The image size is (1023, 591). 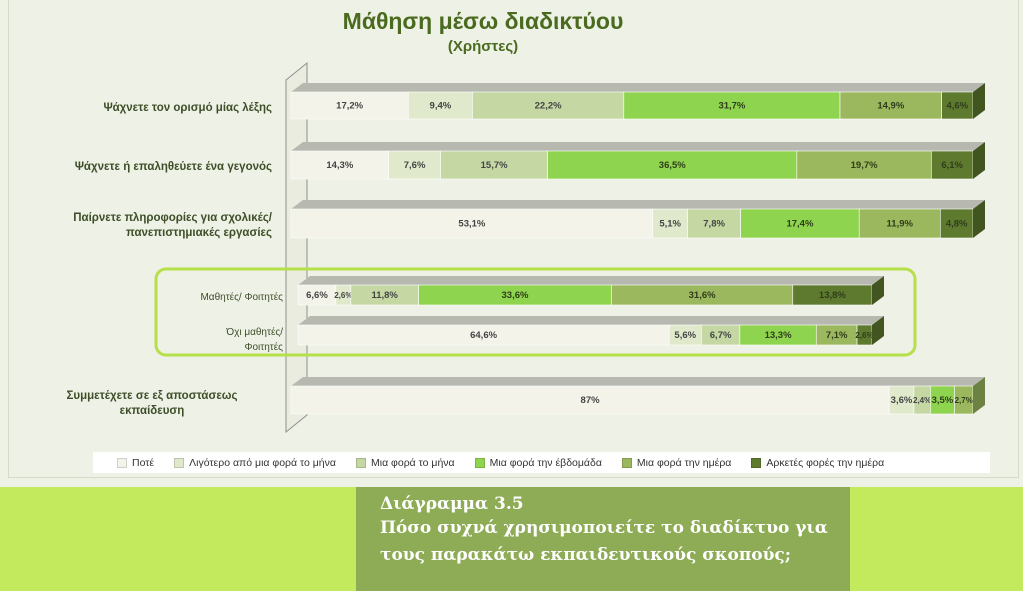 I want to click on data-label-1-2: 15,7%, so click(x=494, y=165).